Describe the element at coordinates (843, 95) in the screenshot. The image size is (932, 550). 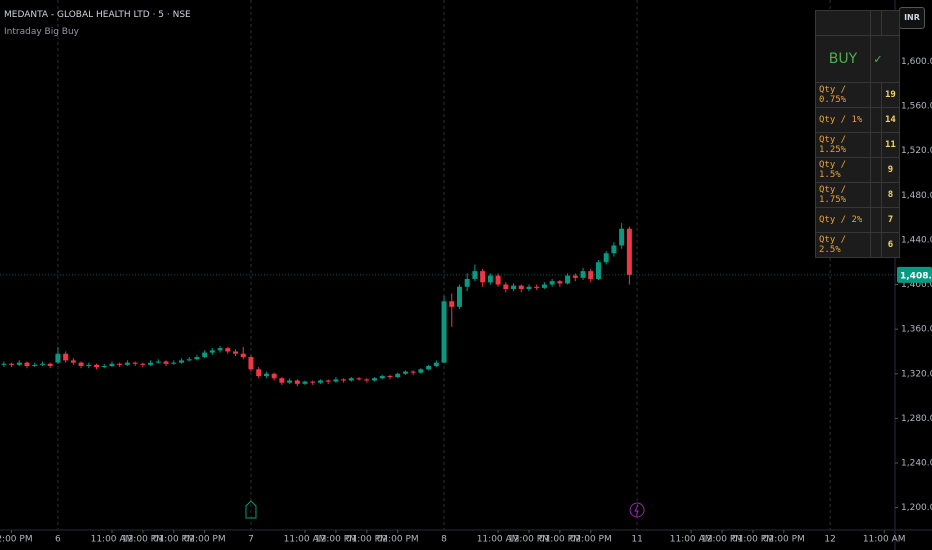
I see `qty-label: Qty / 0.75%` at that location.